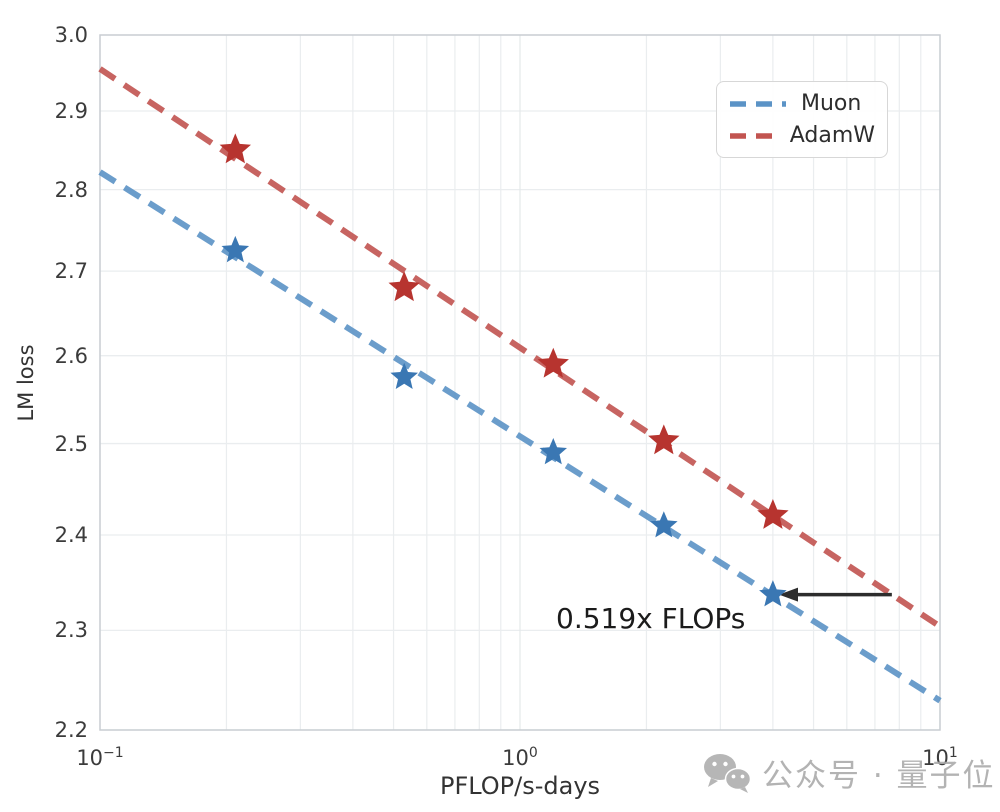 The image size is (1000, 812). What do you see at coordinates (71, 271) in the screenshot?
I see `y-tick-label: 2.7` at bounding box center [71, 271].